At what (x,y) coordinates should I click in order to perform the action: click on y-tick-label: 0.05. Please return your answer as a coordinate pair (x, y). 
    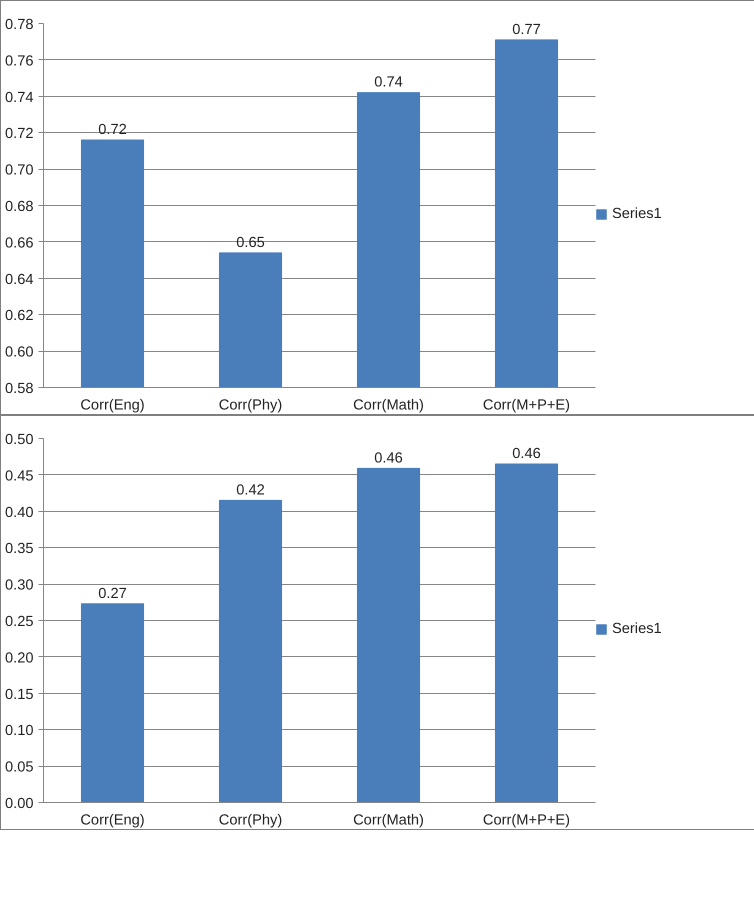
    Looking at the image, I should click on (19, 768).